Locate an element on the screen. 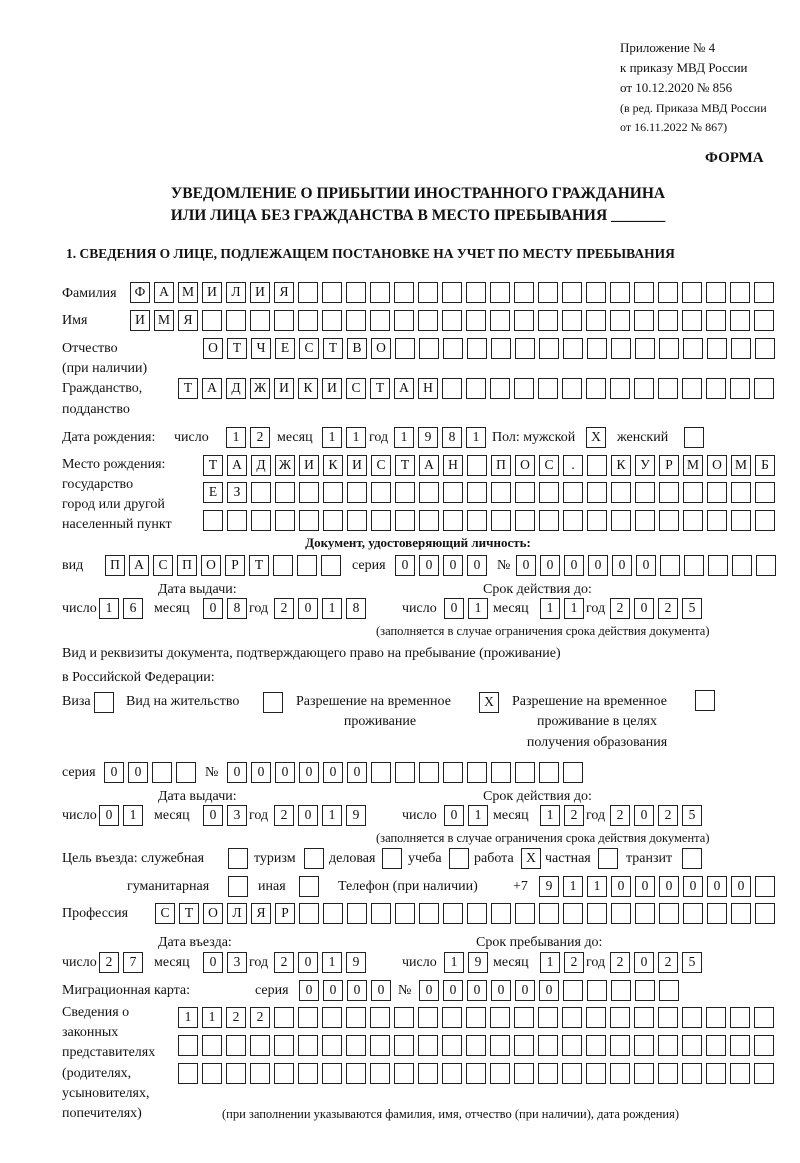 Image resolution: width=800 pixels, height=1163 pixels. char-cell: Ф is located at coordinates (140, 292).